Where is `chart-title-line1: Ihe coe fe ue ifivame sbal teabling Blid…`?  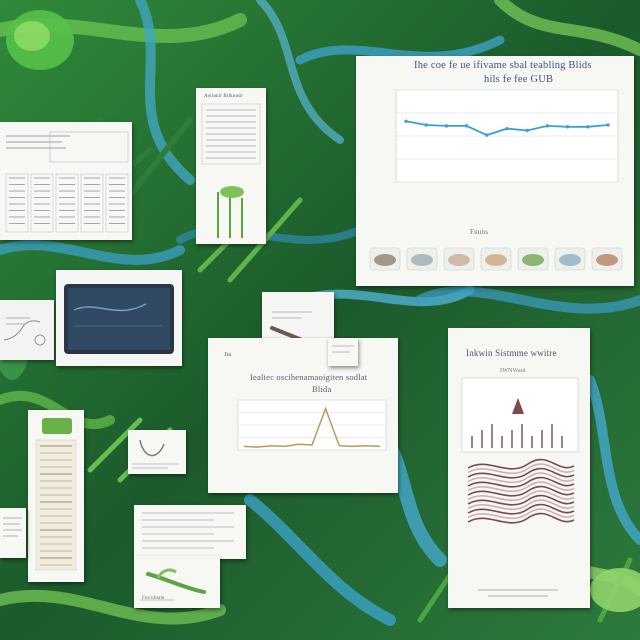
chart-title-line1: Ihe coe fe ue ifivame sbal teabling Blid… is located at coordinates (503, 65).